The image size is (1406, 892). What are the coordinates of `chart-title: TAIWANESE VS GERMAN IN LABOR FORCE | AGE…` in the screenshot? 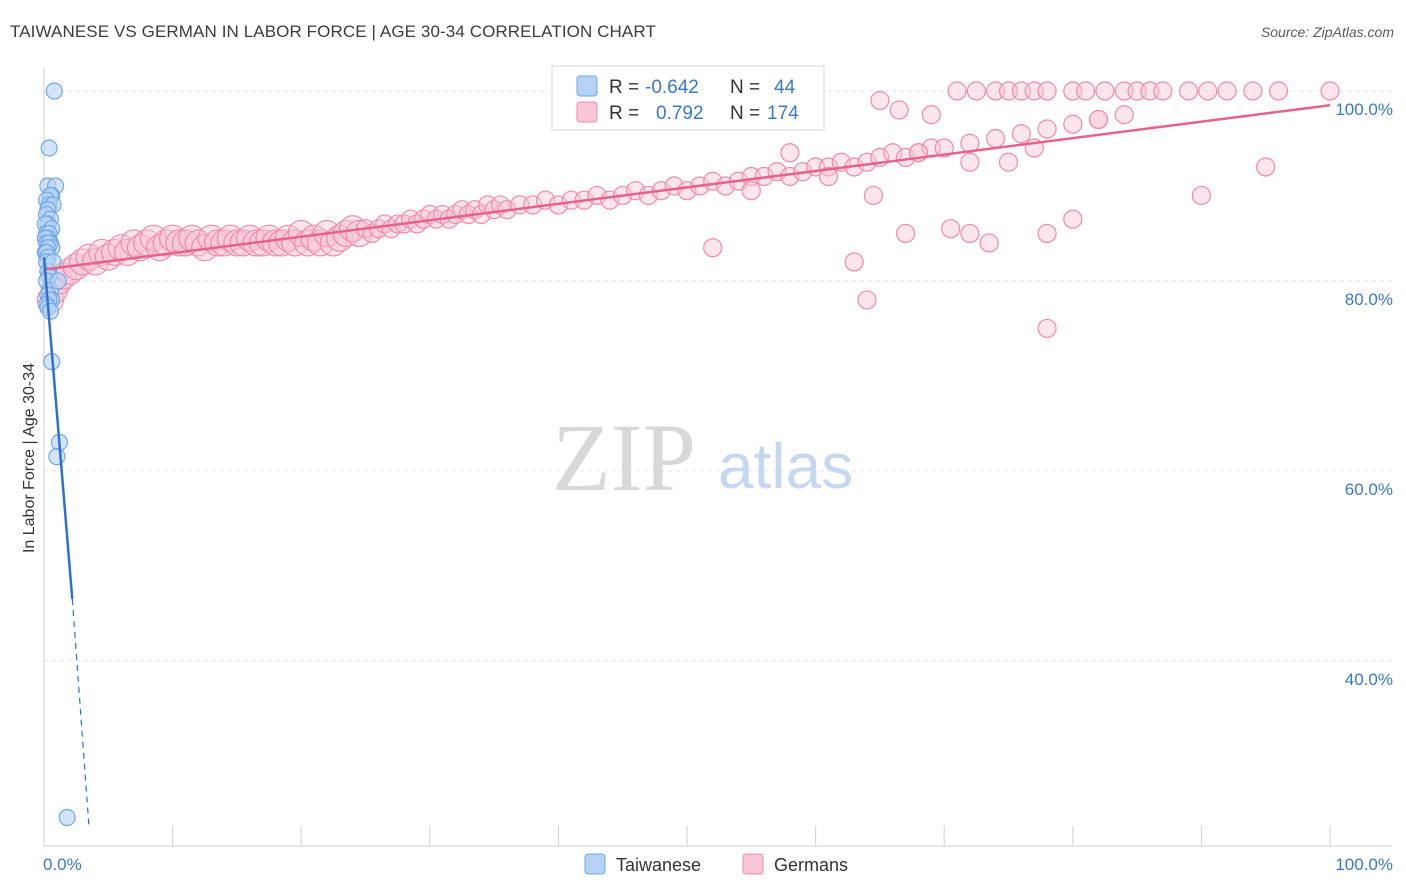 It's located at (333, 31).